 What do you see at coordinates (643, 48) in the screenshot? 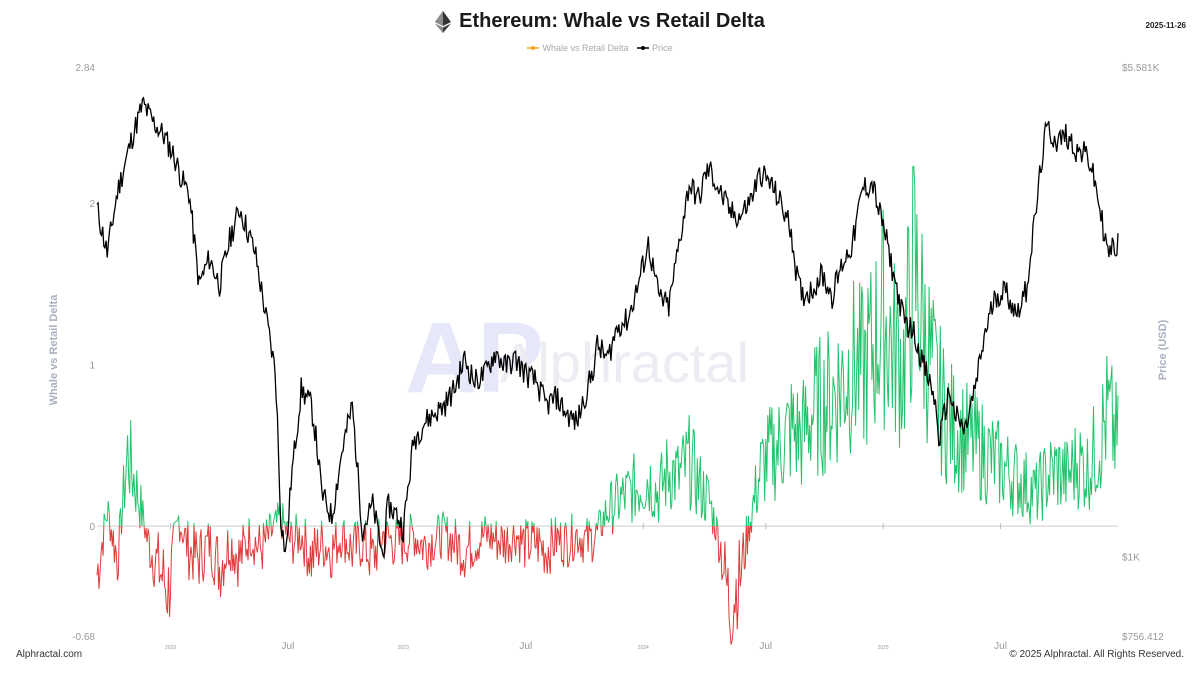
I see `legend-marker-price` at bounding box center [643, 48].